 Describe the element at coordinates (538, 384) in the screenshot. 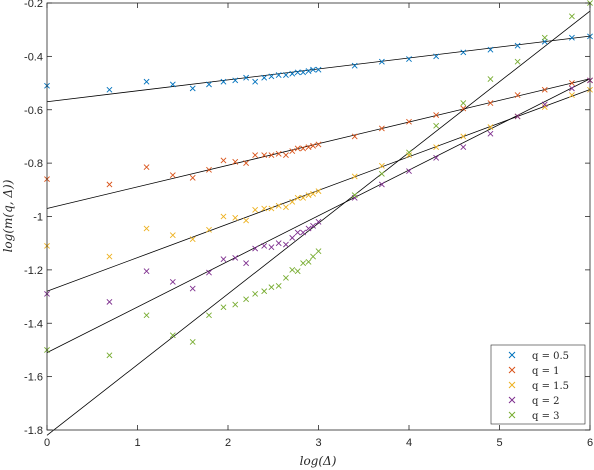

I see `legend-box` at that location.